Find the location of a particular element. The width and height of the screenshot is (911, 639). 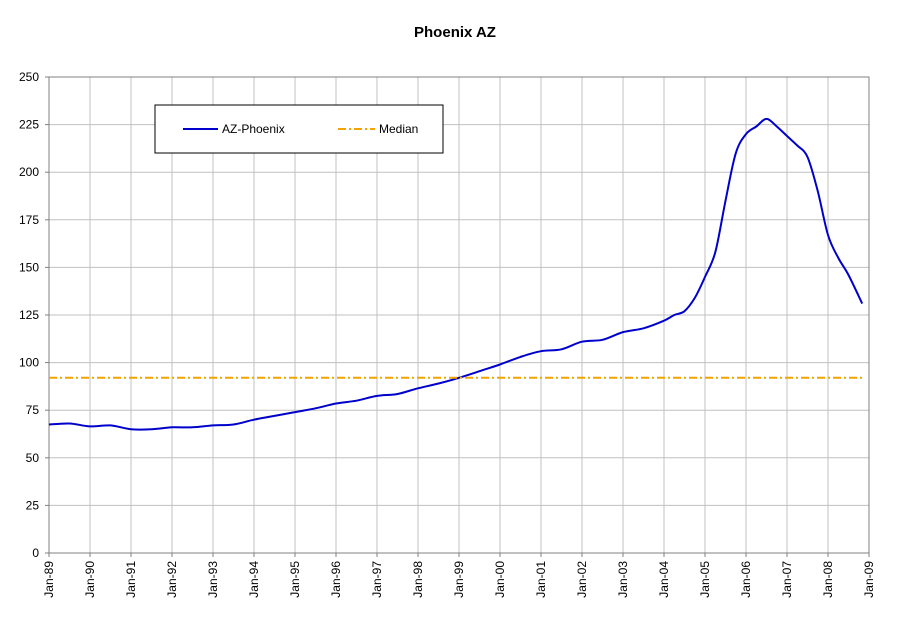

y-tick-label: 225 is located at coordinates (29, 125).